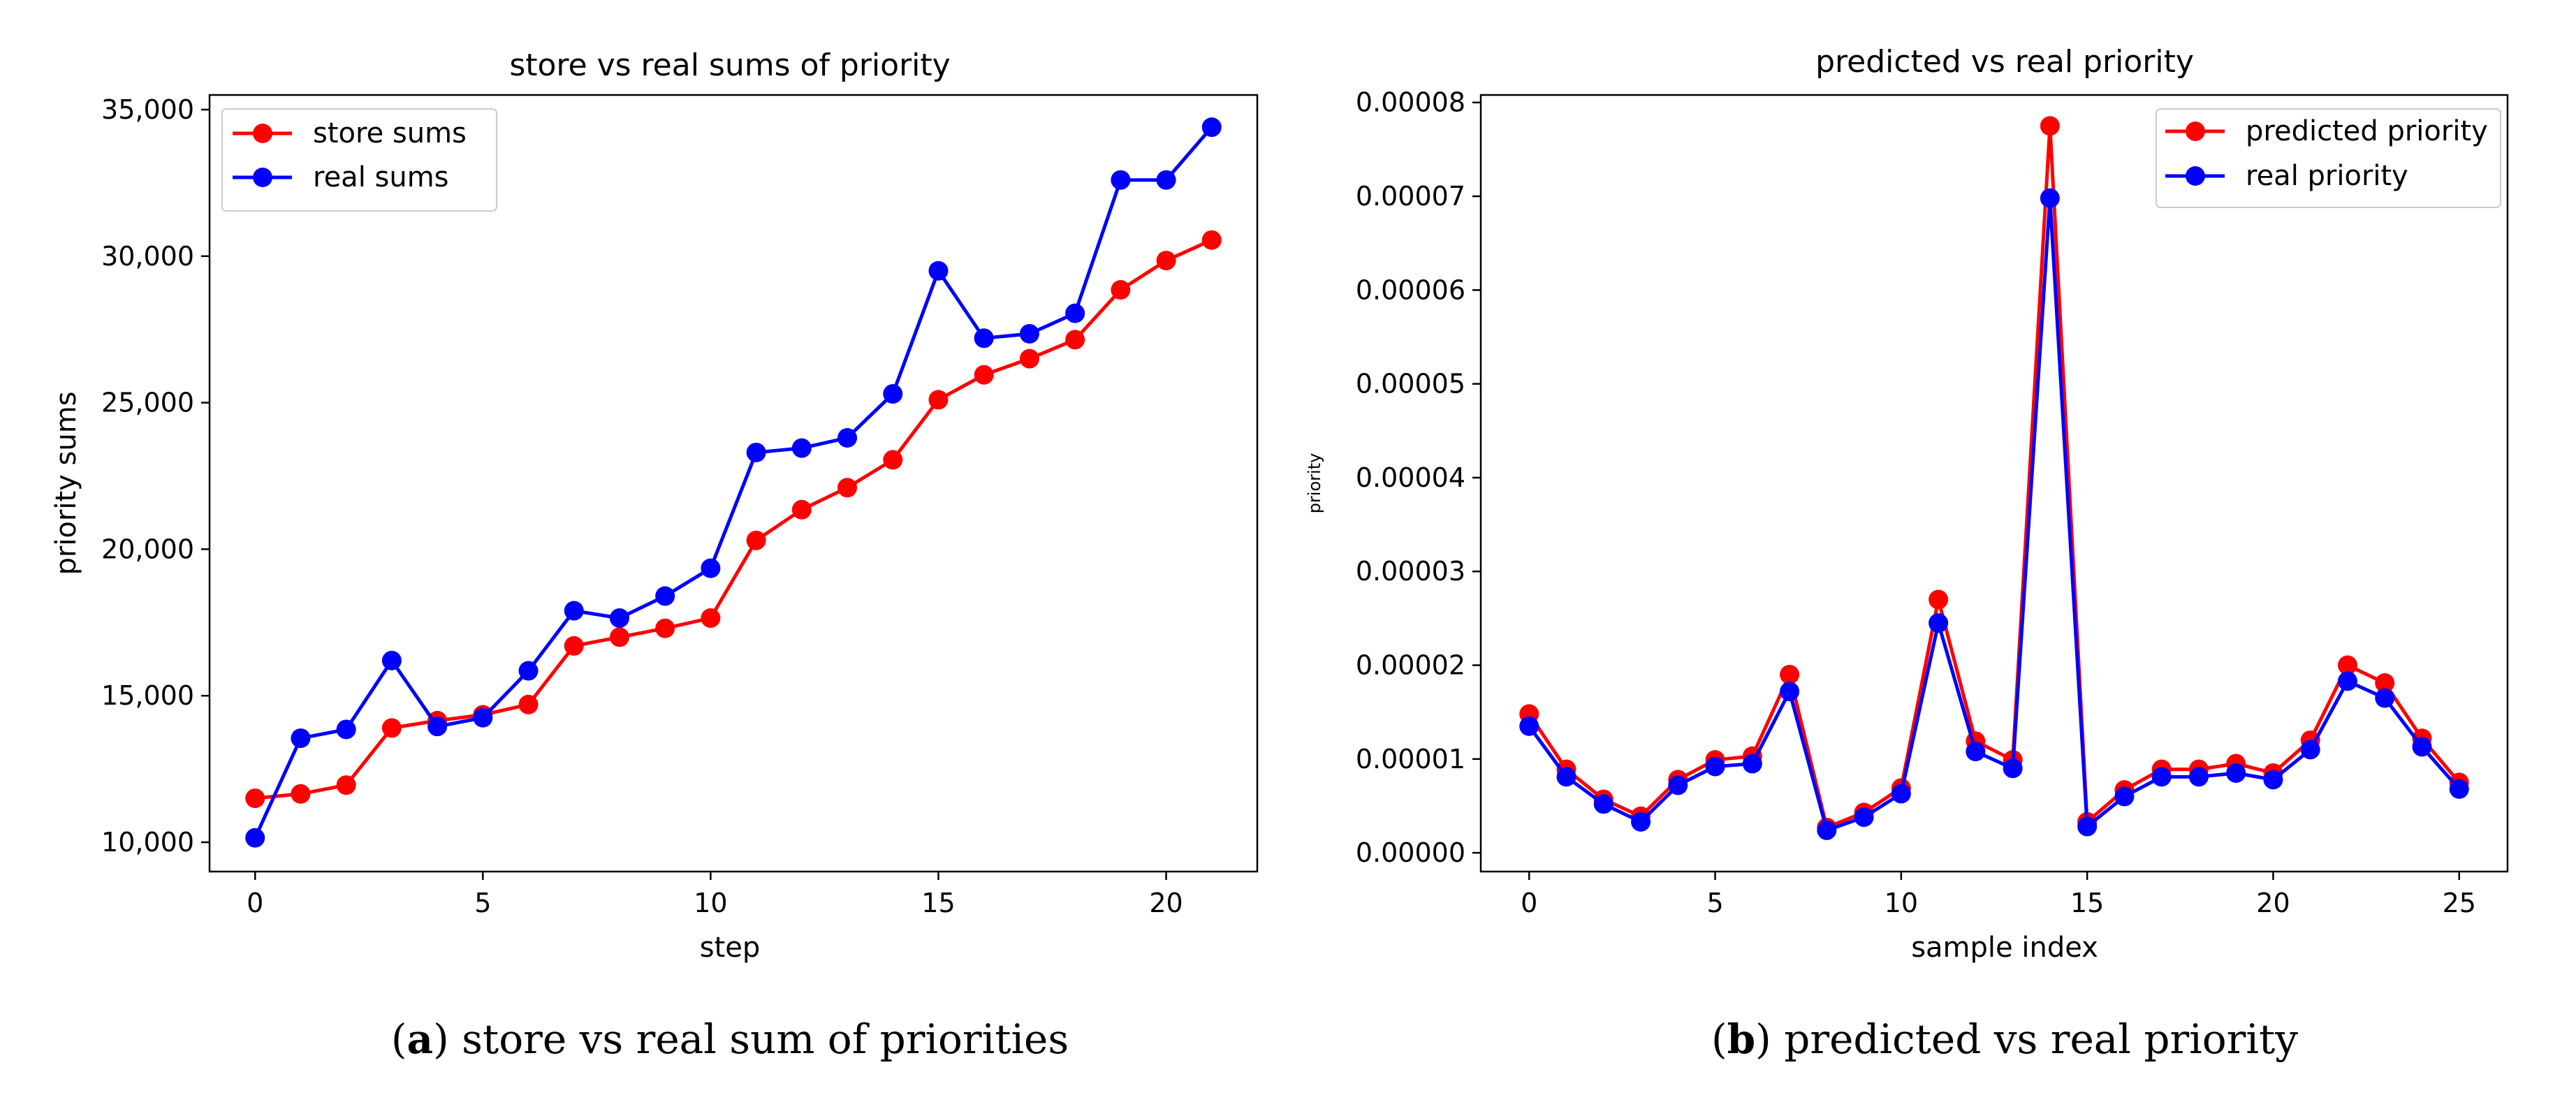  What do you see at coordinates (938, 903) in the screenshot?
I see `chart-a-xtick-label: 15` at bounding box center [938, 903].